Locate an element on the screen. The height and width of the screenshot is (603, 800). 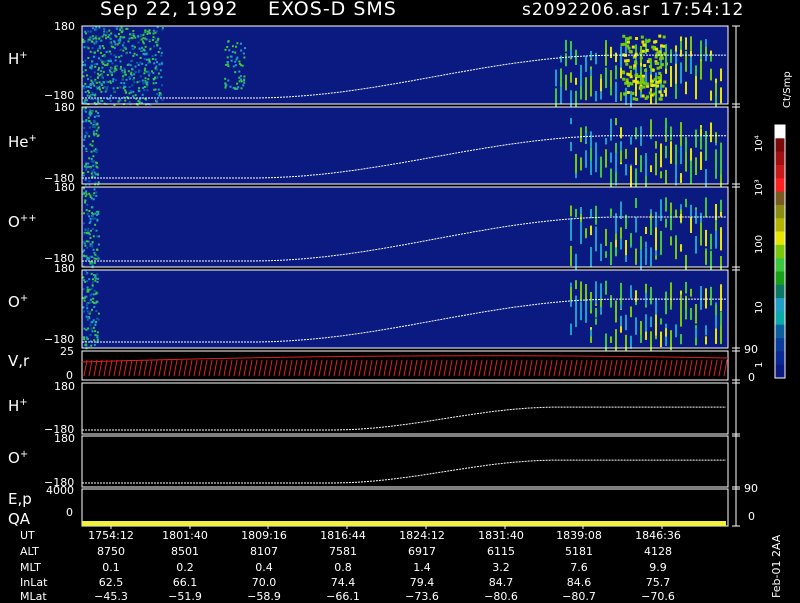
panel-label-qa: QA is located at coordinates (19, 519).